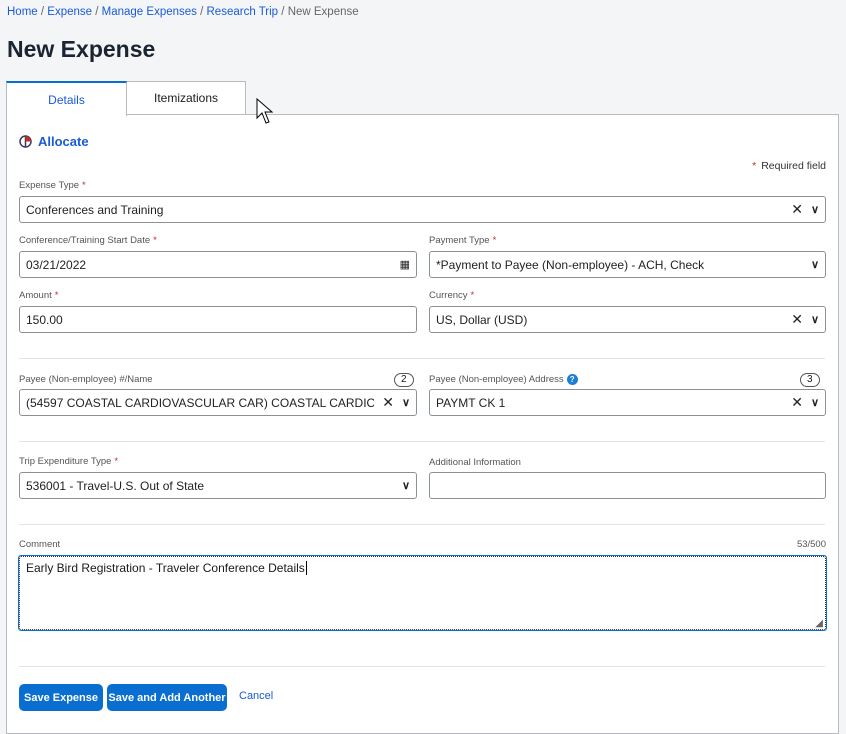  Describe the element at coordinates (81, 49) in the screenshot. I see `page-title: New Expense` at that location.